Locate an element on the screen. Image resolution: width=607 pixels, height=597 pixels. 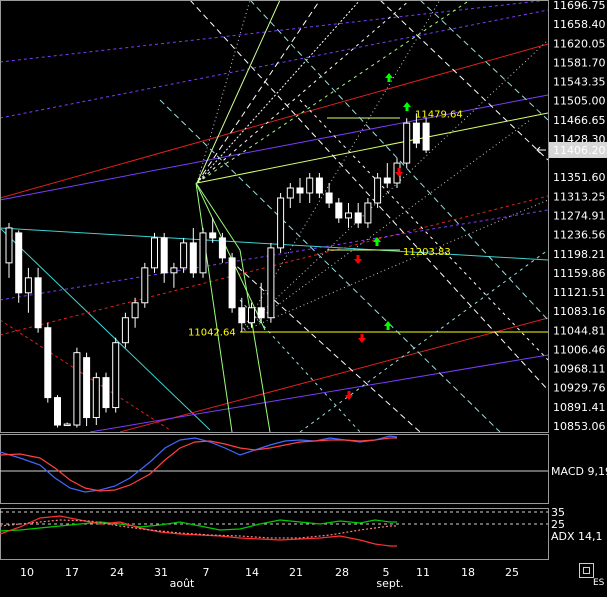
date-tick: 11 is located at coordinates (423, 572).